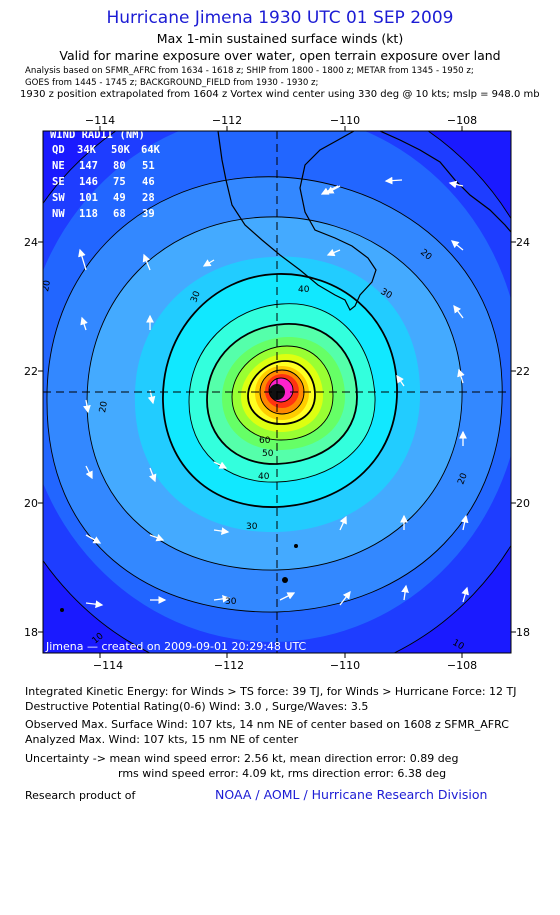  I want to click on contour-line-64kt, so click(281, 392).